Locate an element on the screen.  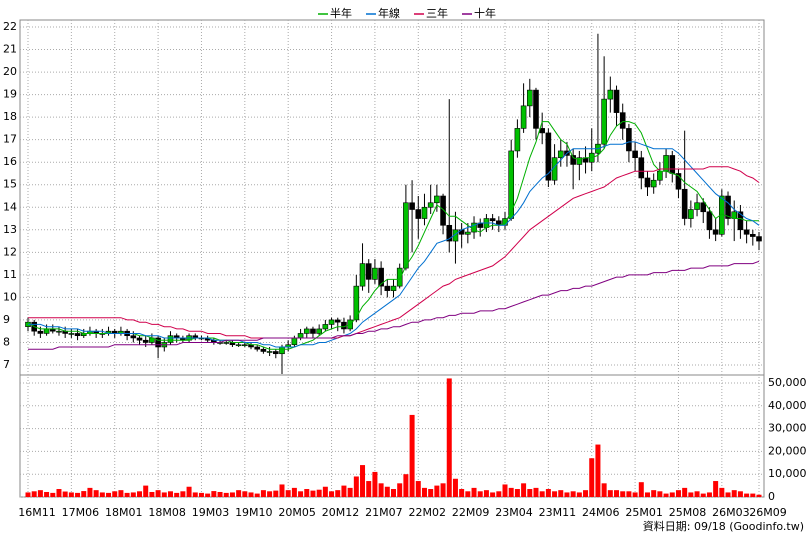
legend-label: 半年 is located at coordinates (341, 13).